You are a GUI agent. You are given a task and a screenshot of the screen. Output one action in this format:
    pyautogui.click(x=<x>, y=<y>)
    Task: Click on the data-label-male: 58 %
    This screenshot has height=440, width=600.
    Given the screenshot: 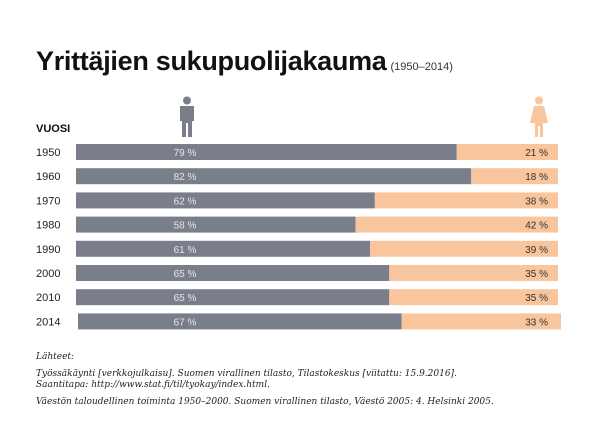 What is the action you would take?
    pyautogui.click(x=185, y=226)
    